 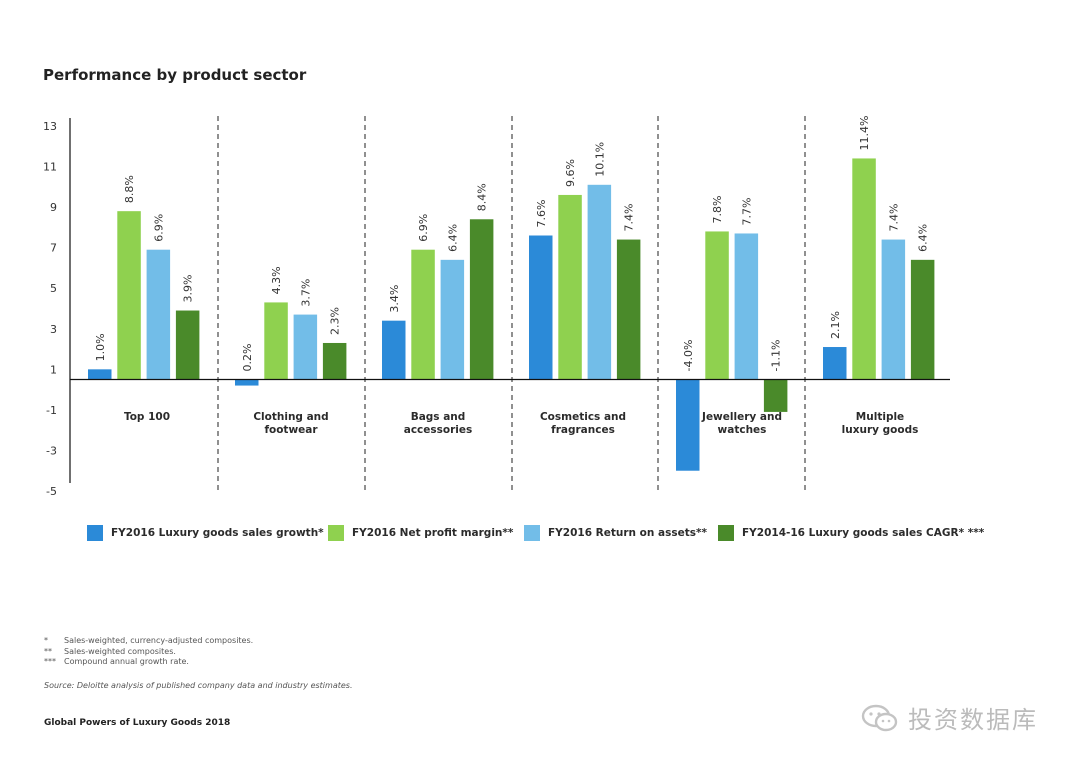 I want to click on category-label: Jewellery and watches, so click(x=741, y=423).